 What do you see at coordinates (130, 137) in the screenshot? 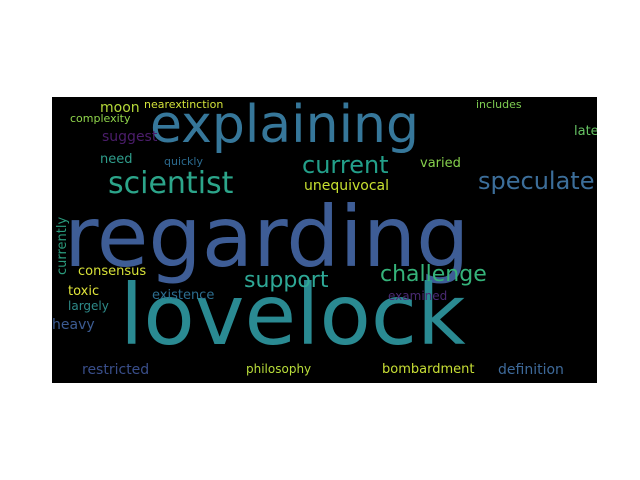
I see `word-suggest: suggest` at bounding box center [130, 137].